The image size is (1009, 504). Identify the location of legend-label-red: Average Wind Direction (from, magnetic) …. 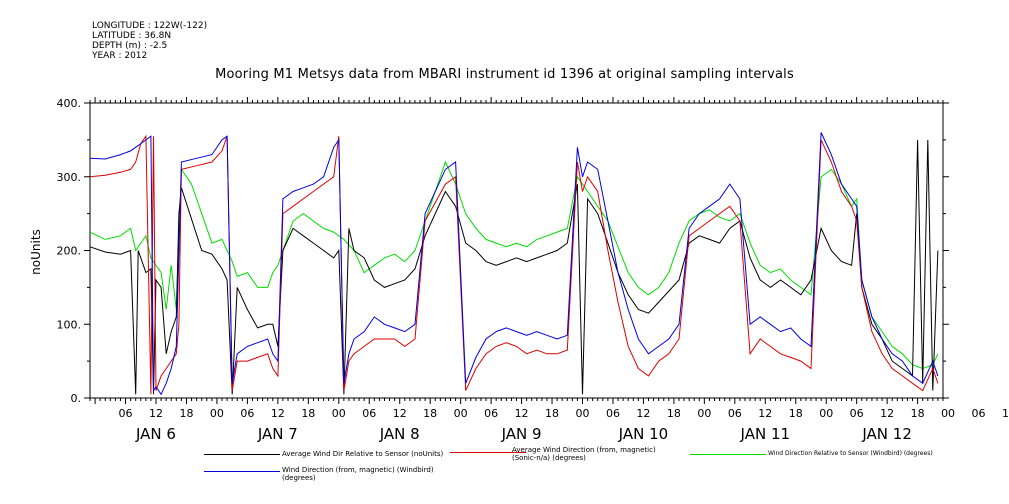
(584, 454).